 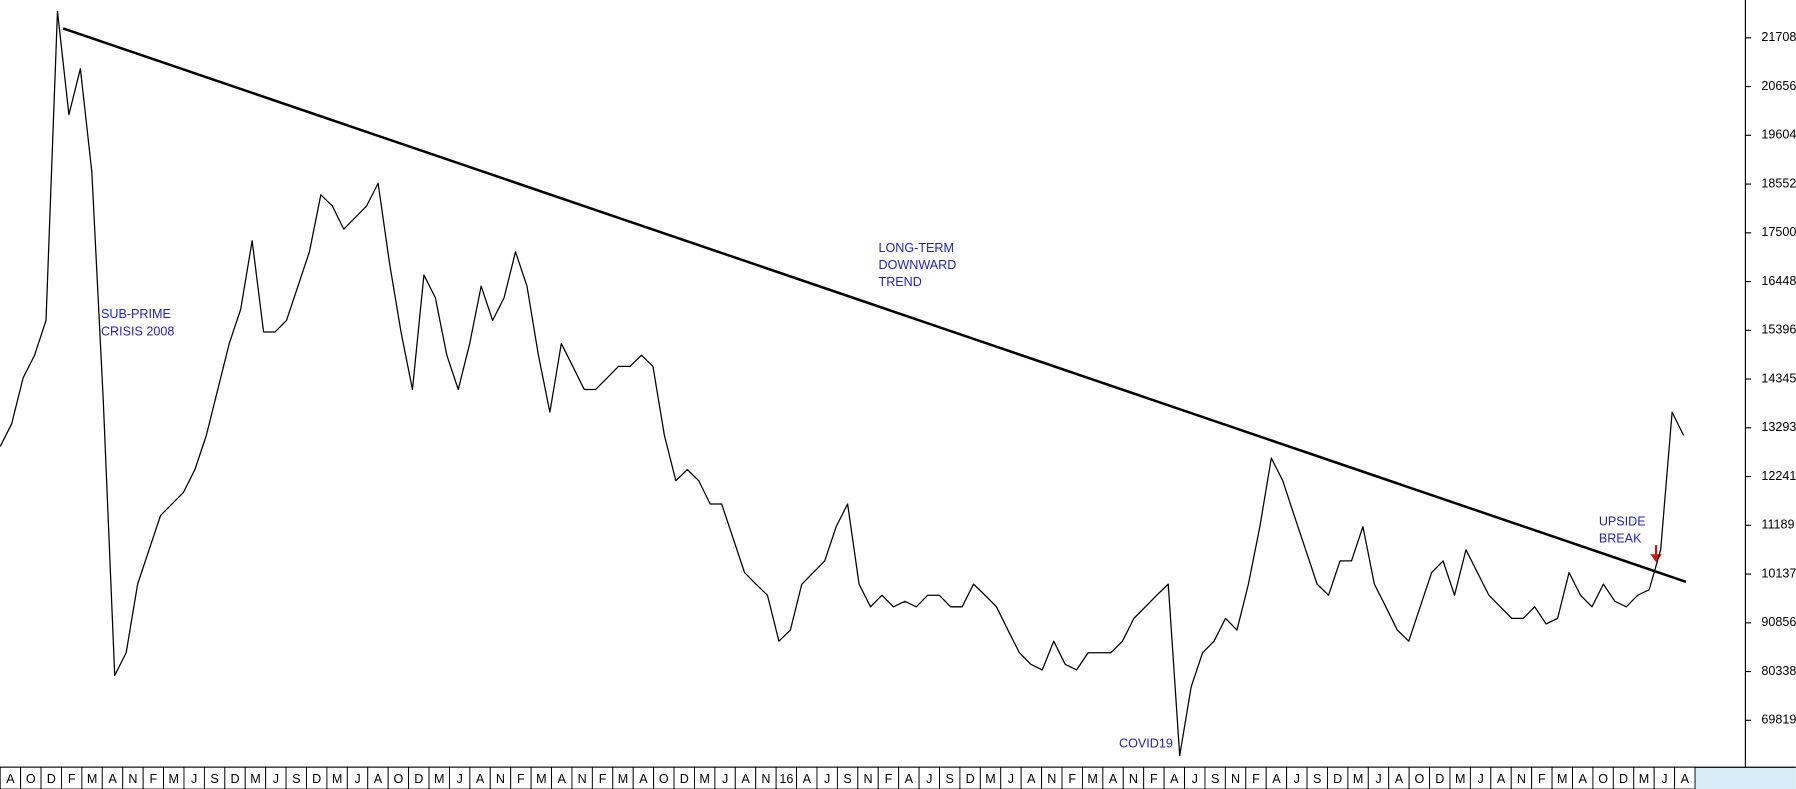 I want to click on annotation: SUB-PRIME, so click(x=136, y=314).